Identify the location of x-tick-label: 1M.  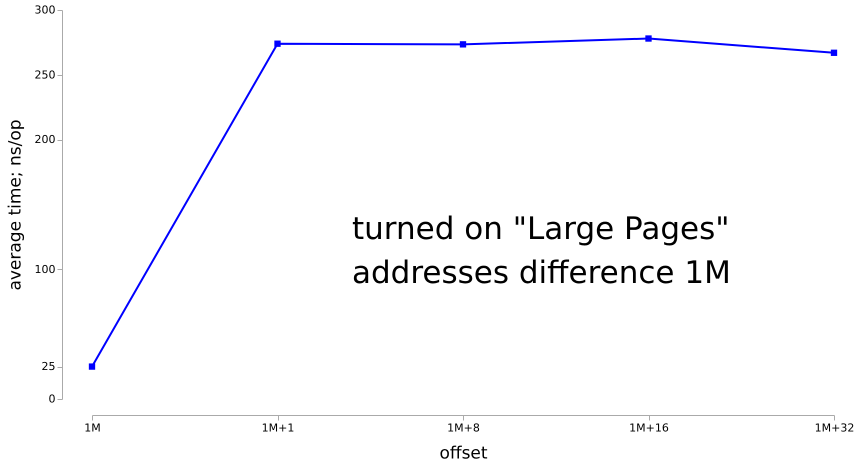
(92, 428).